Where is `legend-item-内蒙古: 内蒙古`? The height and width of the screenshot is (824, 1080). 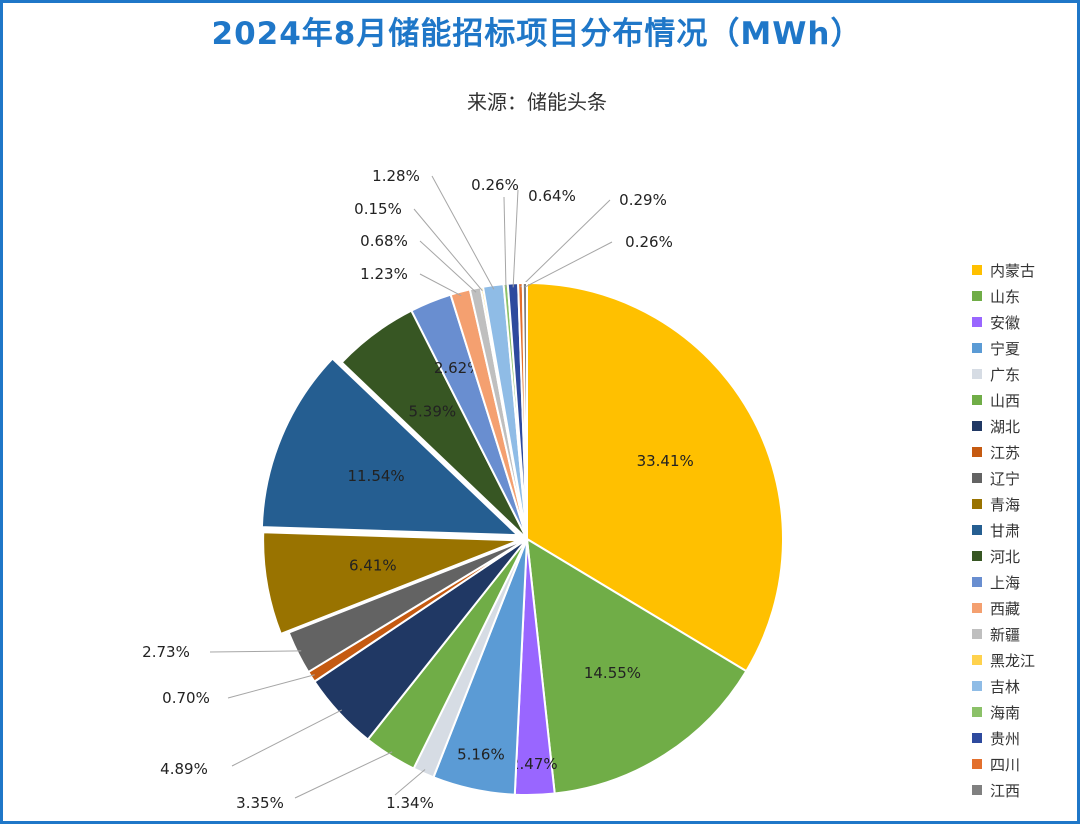
legend-item-内蒙古: 内蒙古 is located at coordinates (1003, 270).